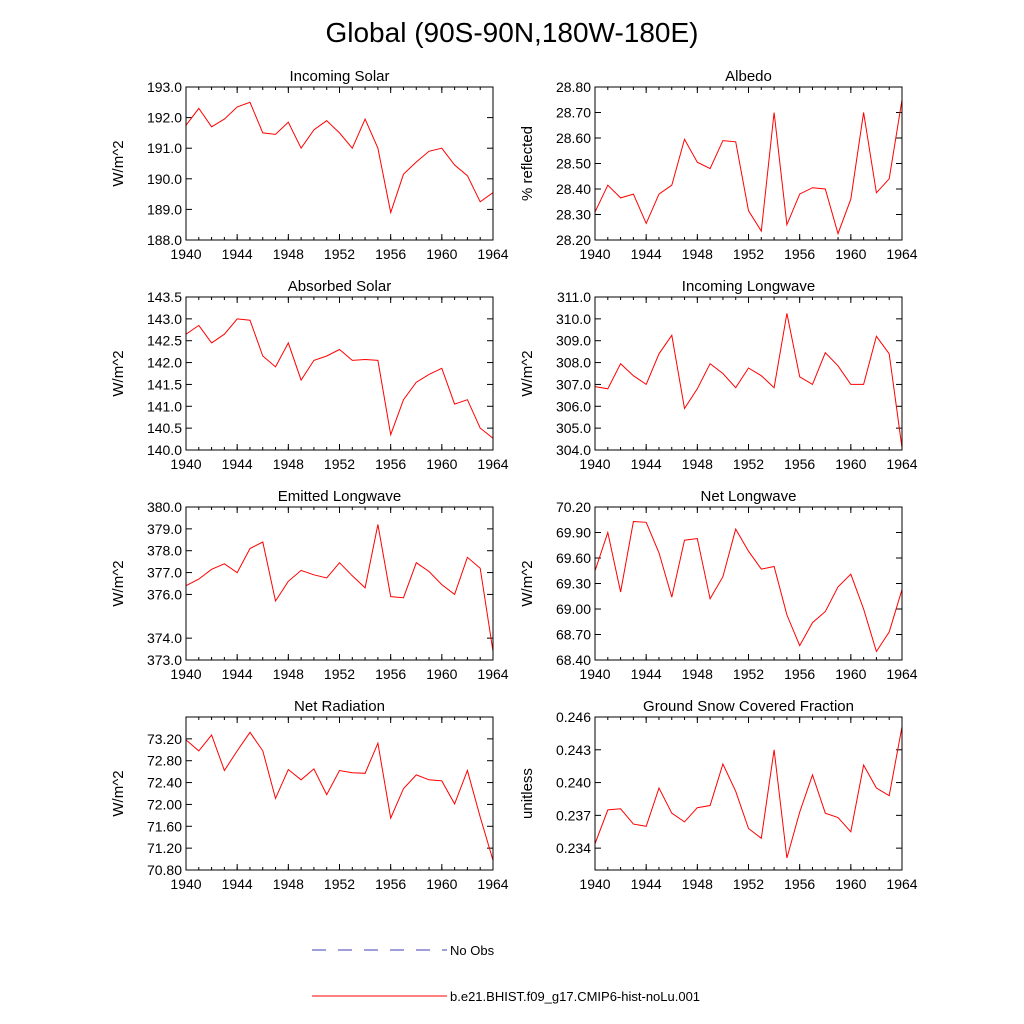 The image size is (1024, 1024). I want to click on y-tick-label: 143.0, so click(164, 319).